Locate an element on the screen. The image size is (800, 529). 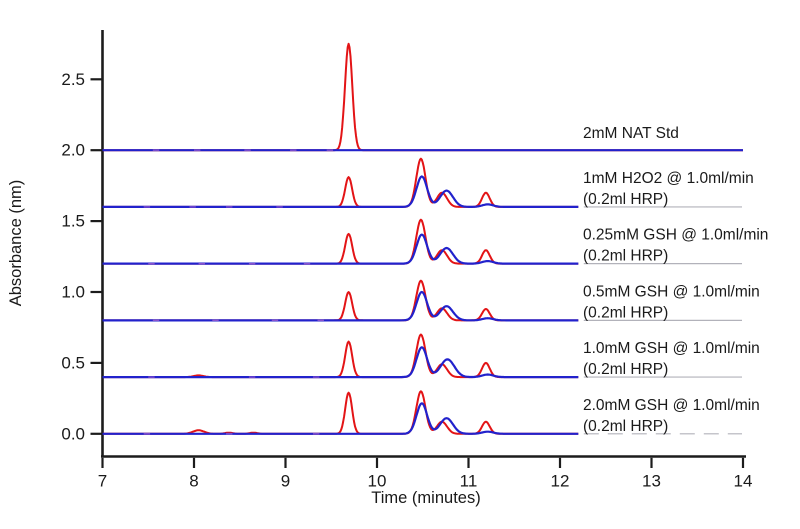
trace-label-5-line-0: 2.0mM GSH @ 1.0ml/min is located at coordinates (671, 405).